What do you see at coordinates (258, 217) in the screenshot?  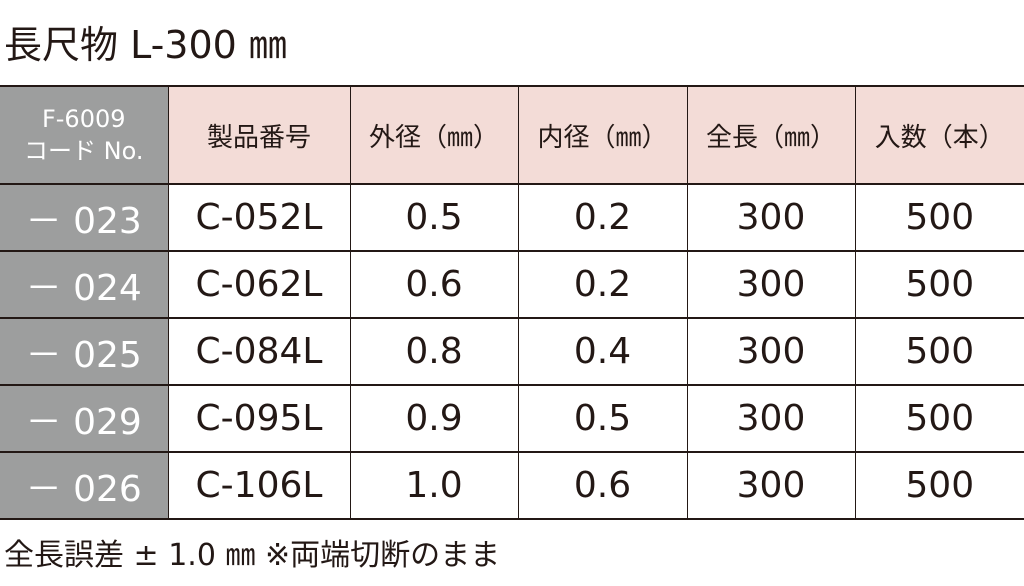 I see `data-cell: C-052L` at bounding box center [258, 217].